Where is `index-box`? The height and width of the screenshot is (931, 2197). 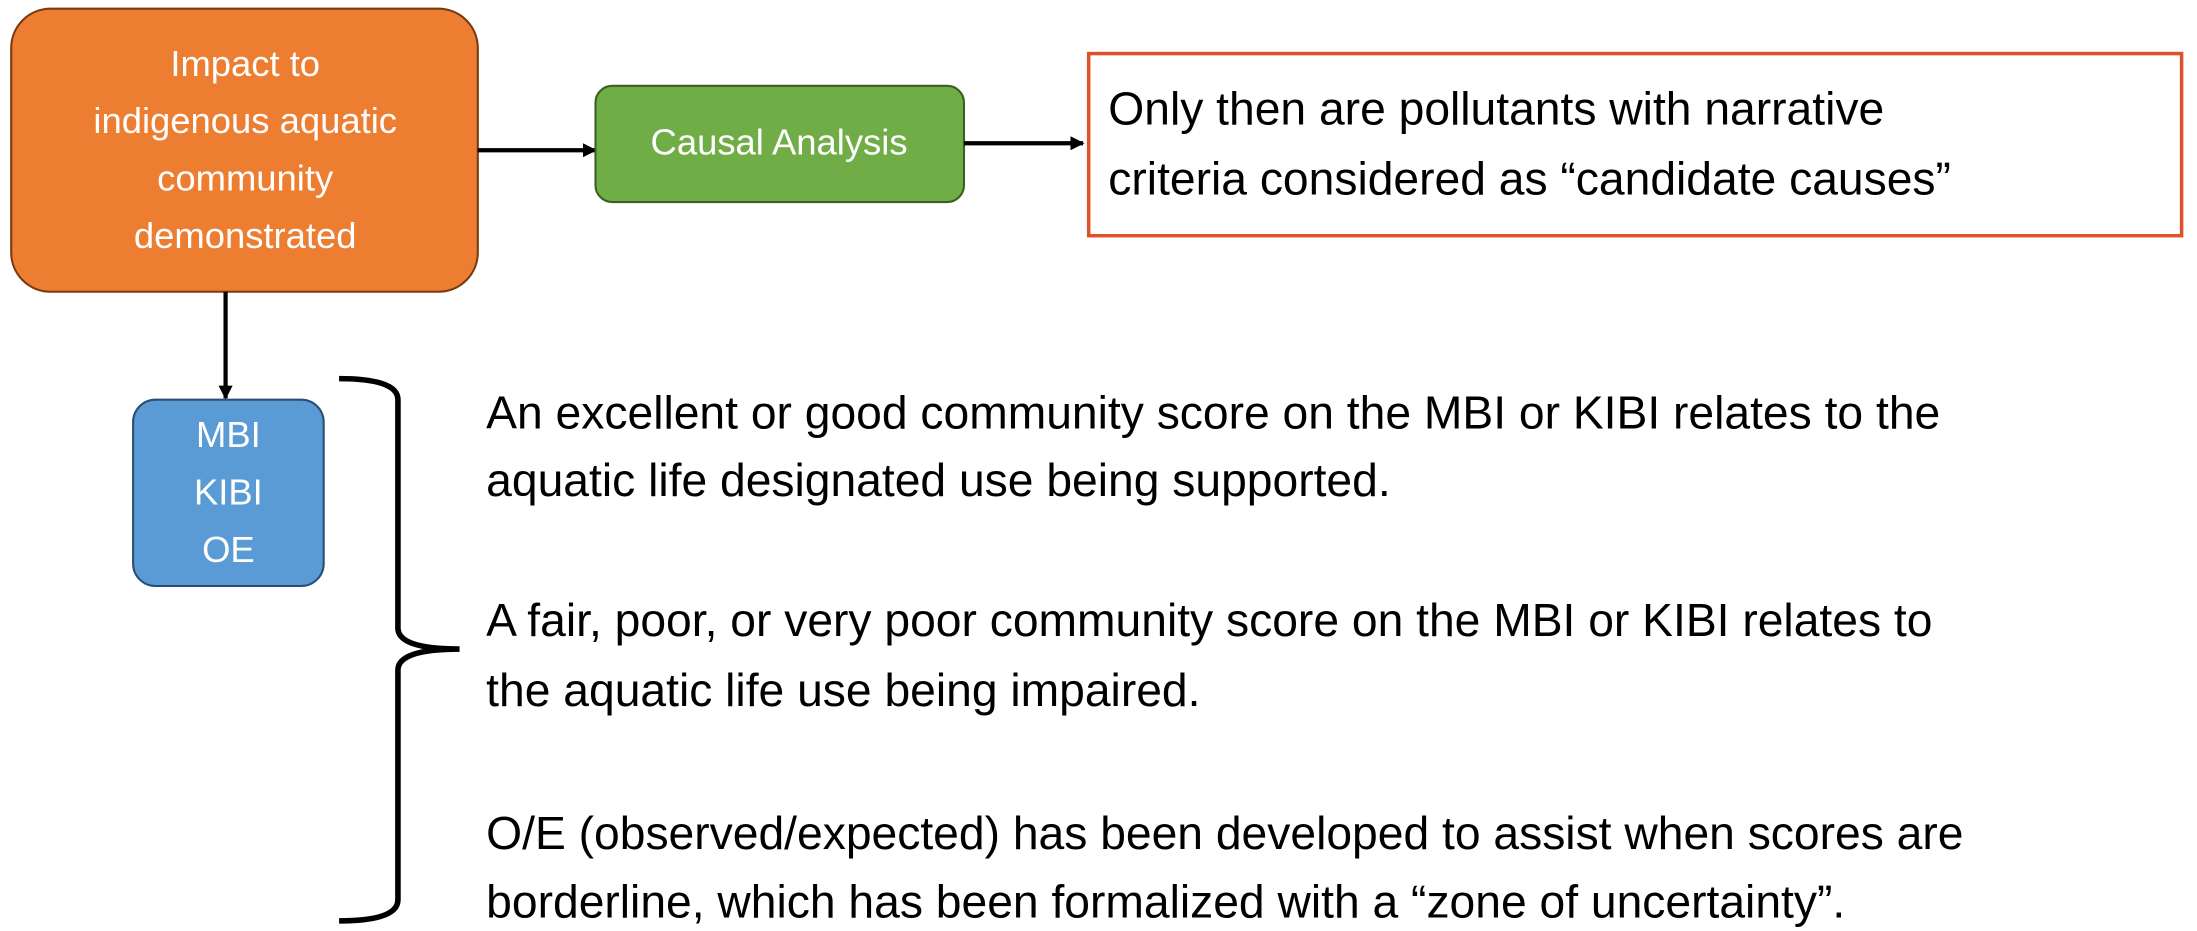 index-box is located at coordinates (228, 493).